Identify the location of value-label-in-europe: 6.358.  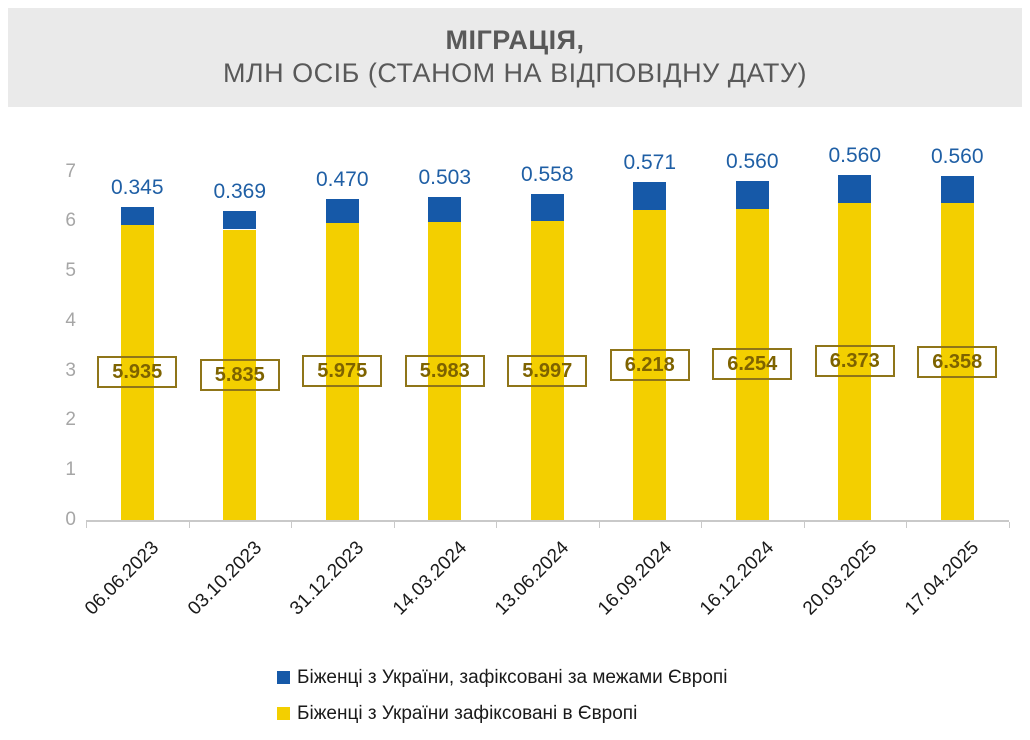
(957, 361).